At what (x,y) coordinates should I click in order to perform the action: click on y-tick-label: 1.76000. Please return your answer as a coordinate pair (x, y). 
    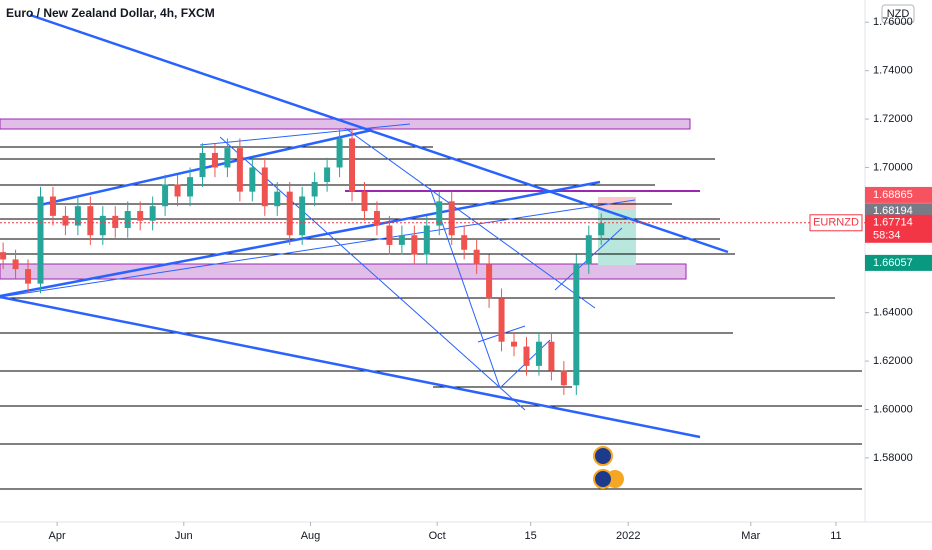
    Looking at the image, I should click on (893, 22).